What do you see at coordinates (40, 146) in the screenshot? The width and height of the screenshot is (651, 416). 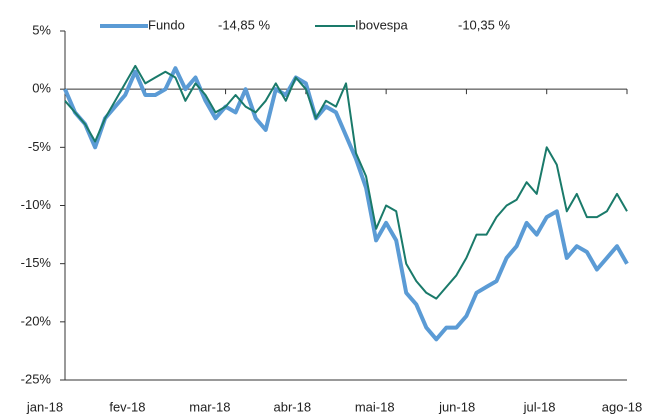 I see `y-tick-label: -5%` at bounding box center [40, 146].